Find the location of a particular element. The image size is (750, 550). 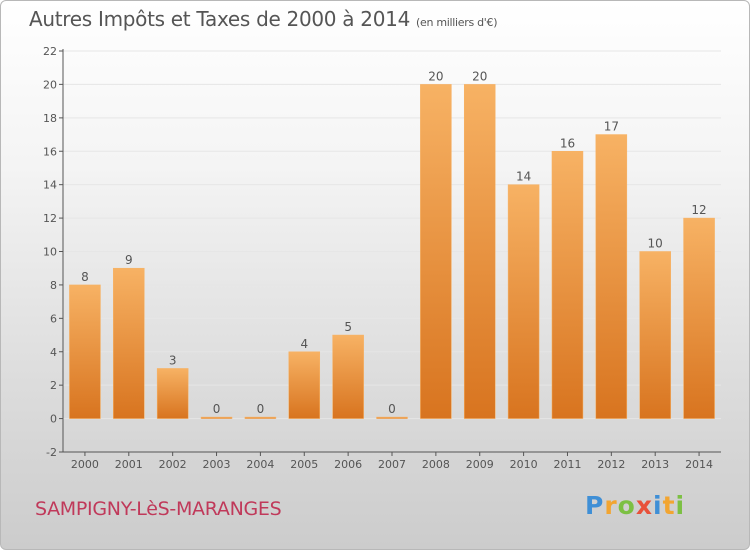

bar-2010 is located at coordinates (523, 301).